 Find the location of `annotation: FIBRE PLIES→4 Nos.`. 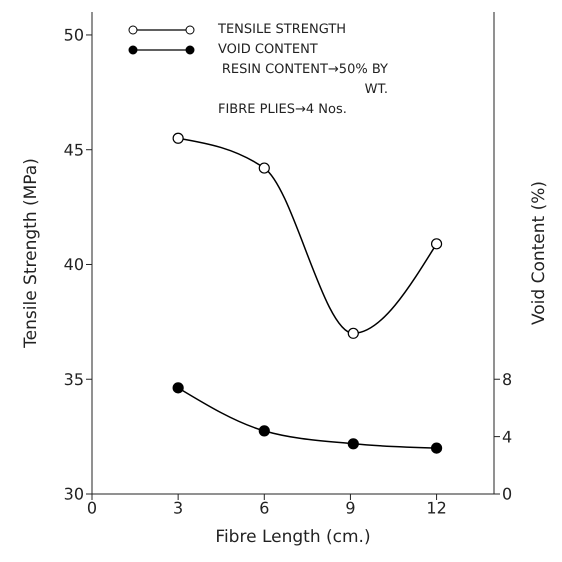

annotation: FIBRE PLIES→4 Nos. is located at coordinates (283, 110).